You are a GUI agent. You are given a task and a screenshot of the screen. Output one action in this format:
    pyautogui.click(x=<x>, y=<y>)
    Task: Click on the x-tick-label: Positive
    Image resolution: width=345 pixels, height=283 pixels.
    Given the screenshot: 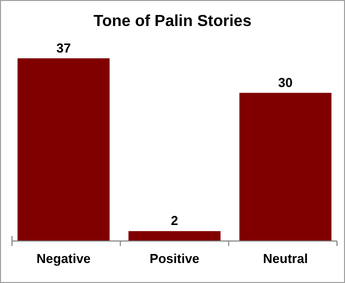 What is the action you would take?
    pyautogui.click(x=175, y=258)
    